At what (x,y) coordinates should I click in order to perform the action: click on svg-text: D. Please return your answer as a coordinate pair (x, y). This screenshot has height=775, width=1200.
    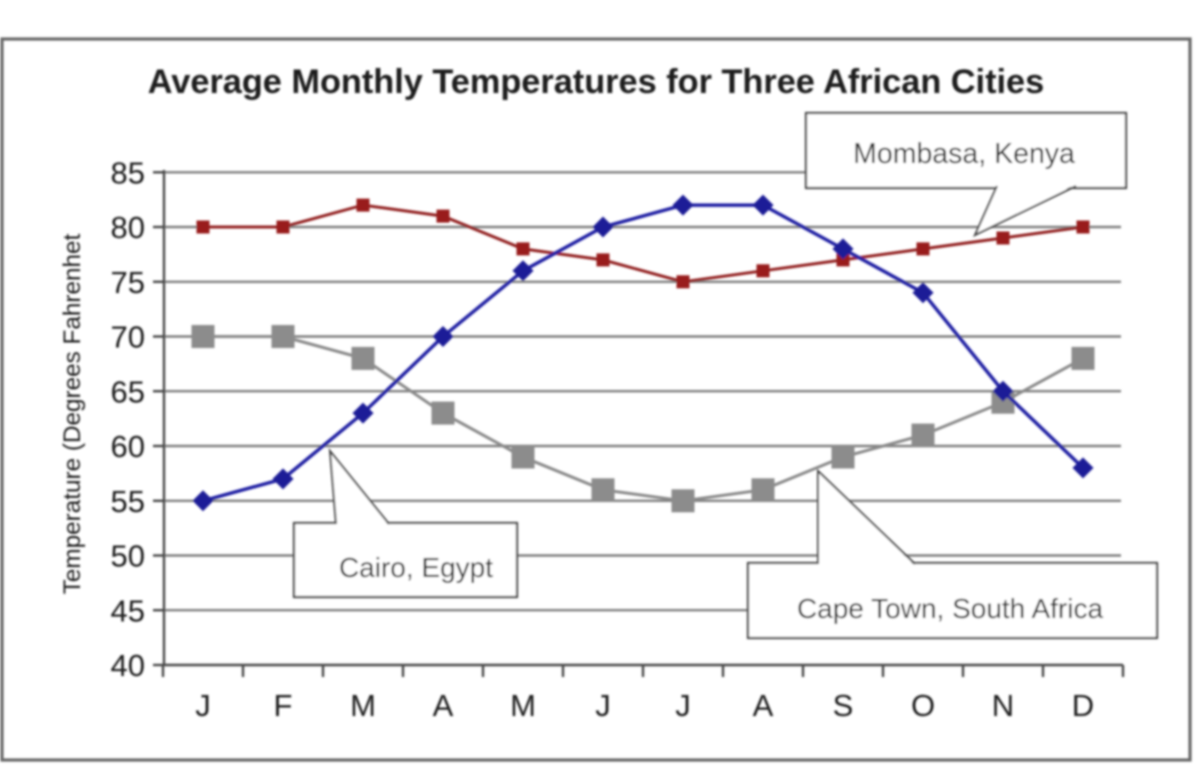
    Looking at the image, I should click on (1083, 705).